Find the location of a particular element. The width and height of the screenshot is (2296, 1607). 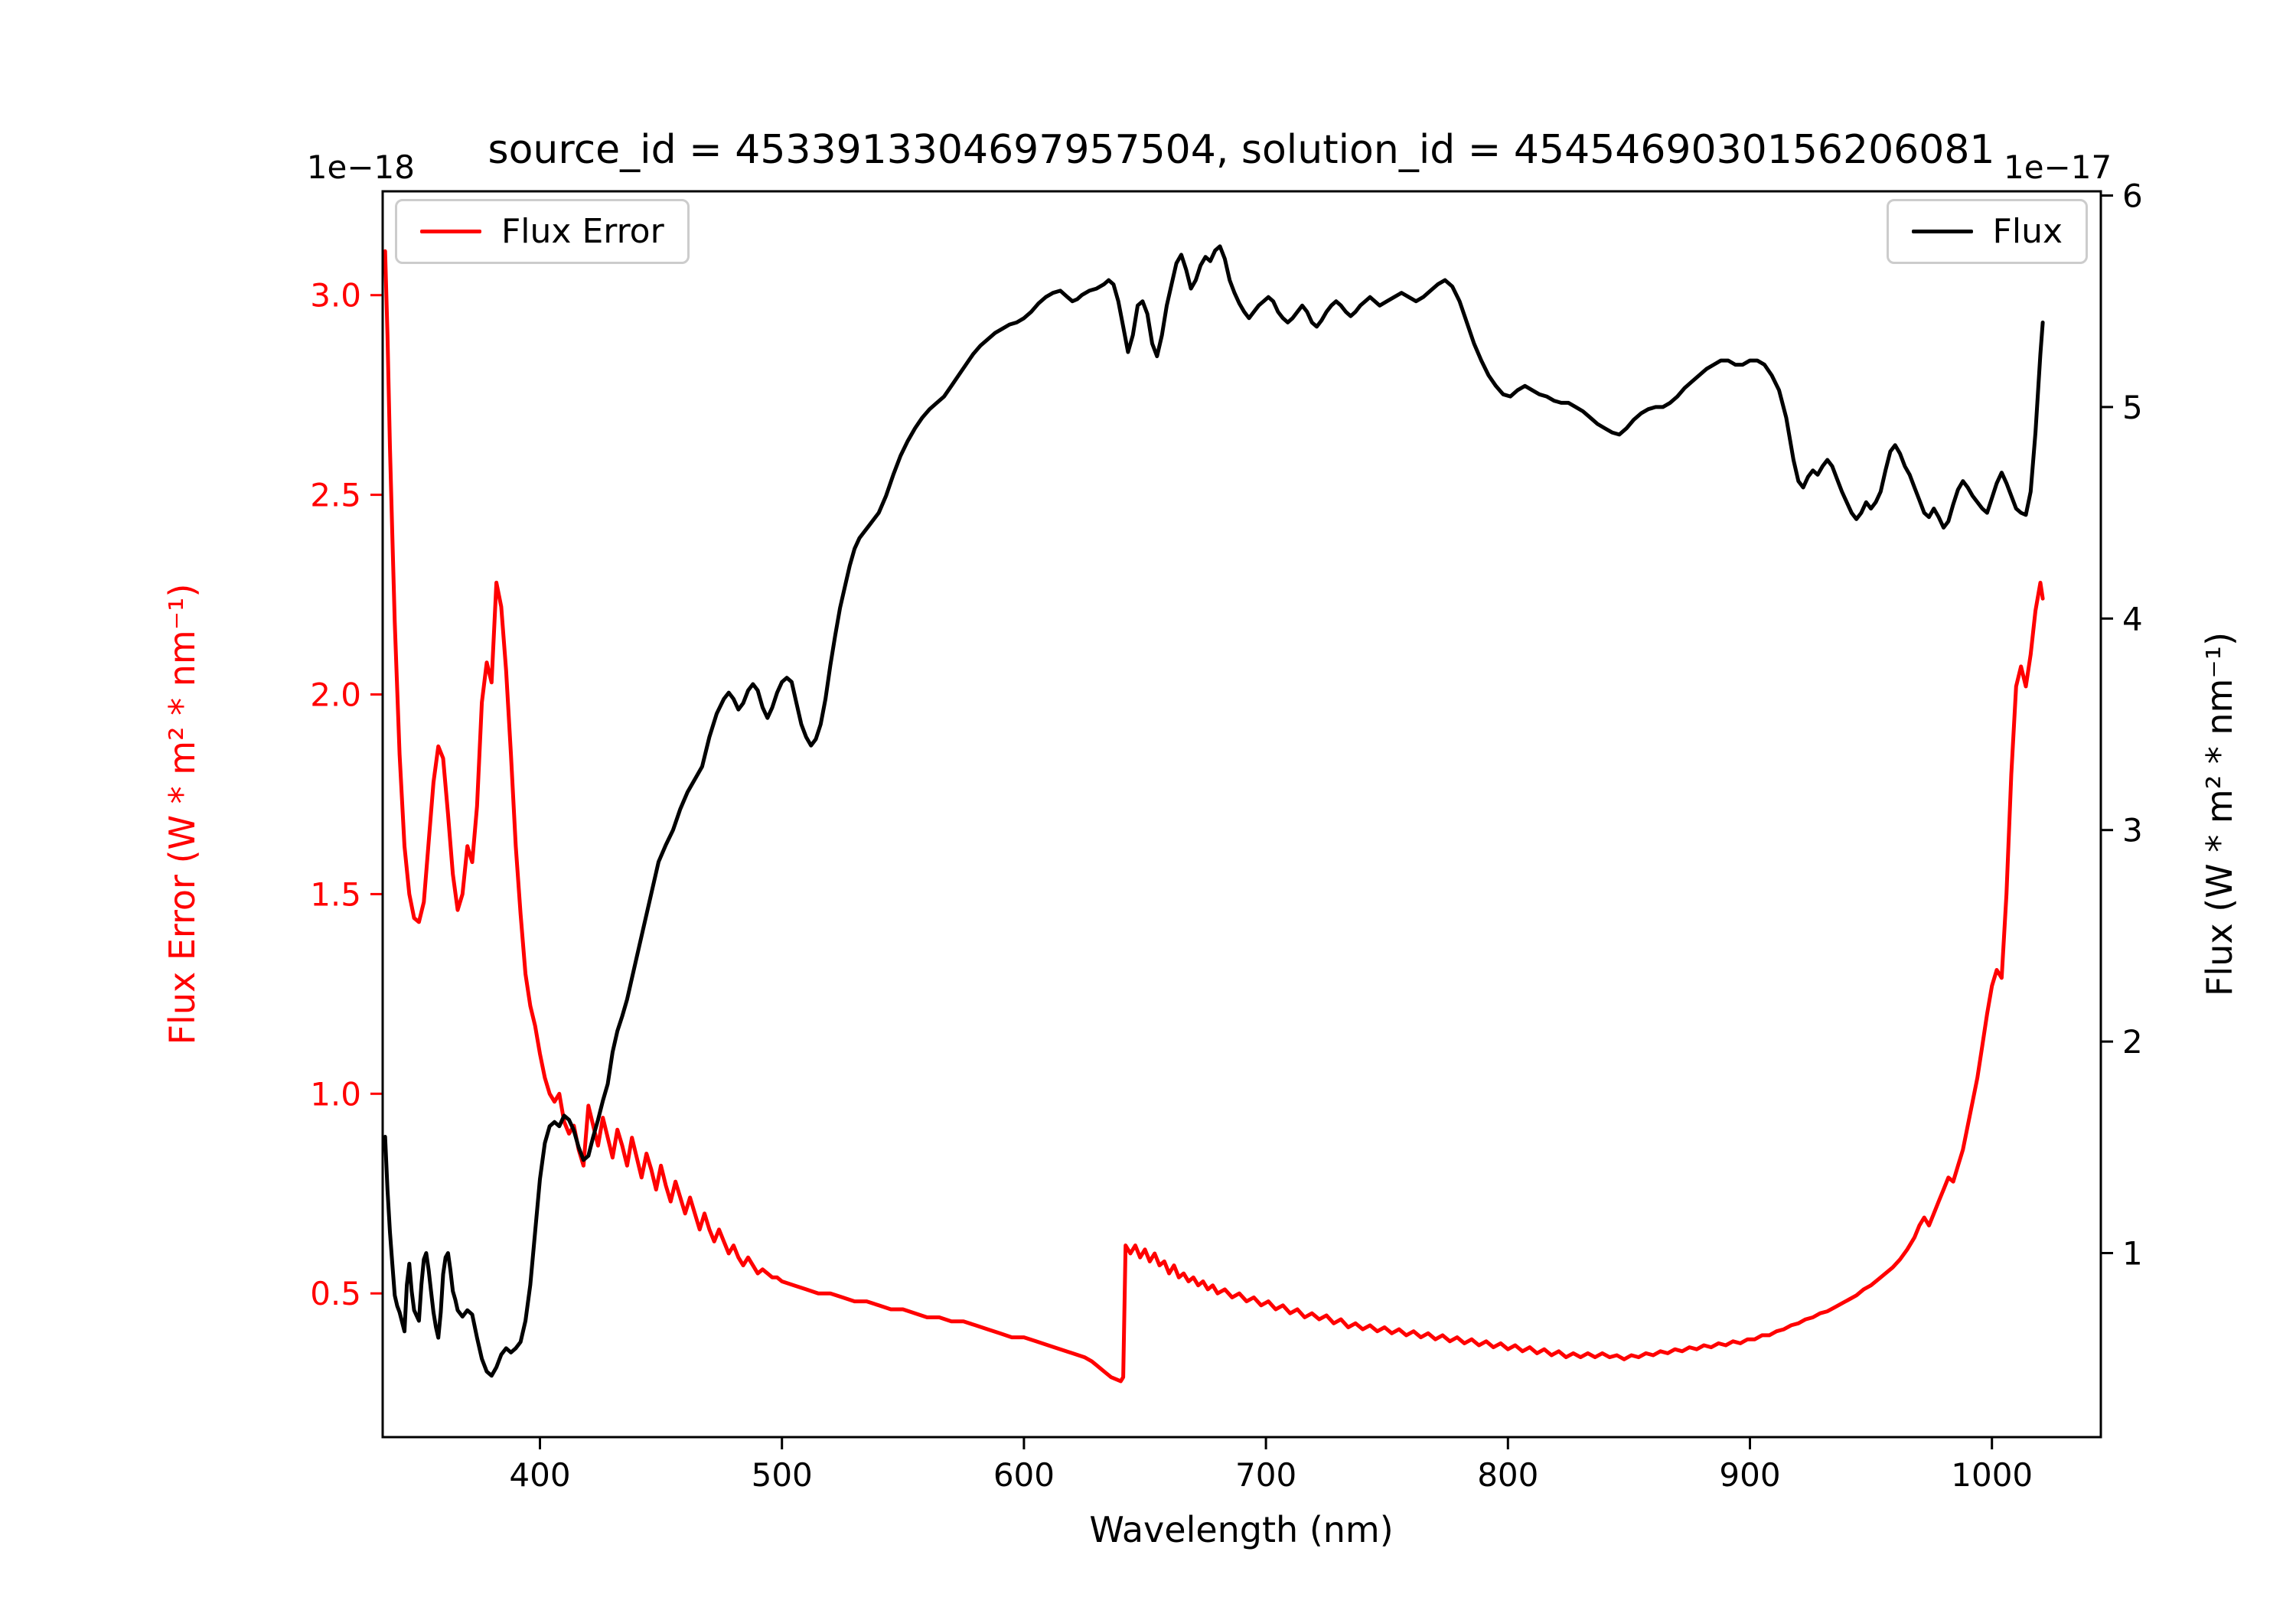

flux-line-sample-icon is located at coordinates (1942, 231).